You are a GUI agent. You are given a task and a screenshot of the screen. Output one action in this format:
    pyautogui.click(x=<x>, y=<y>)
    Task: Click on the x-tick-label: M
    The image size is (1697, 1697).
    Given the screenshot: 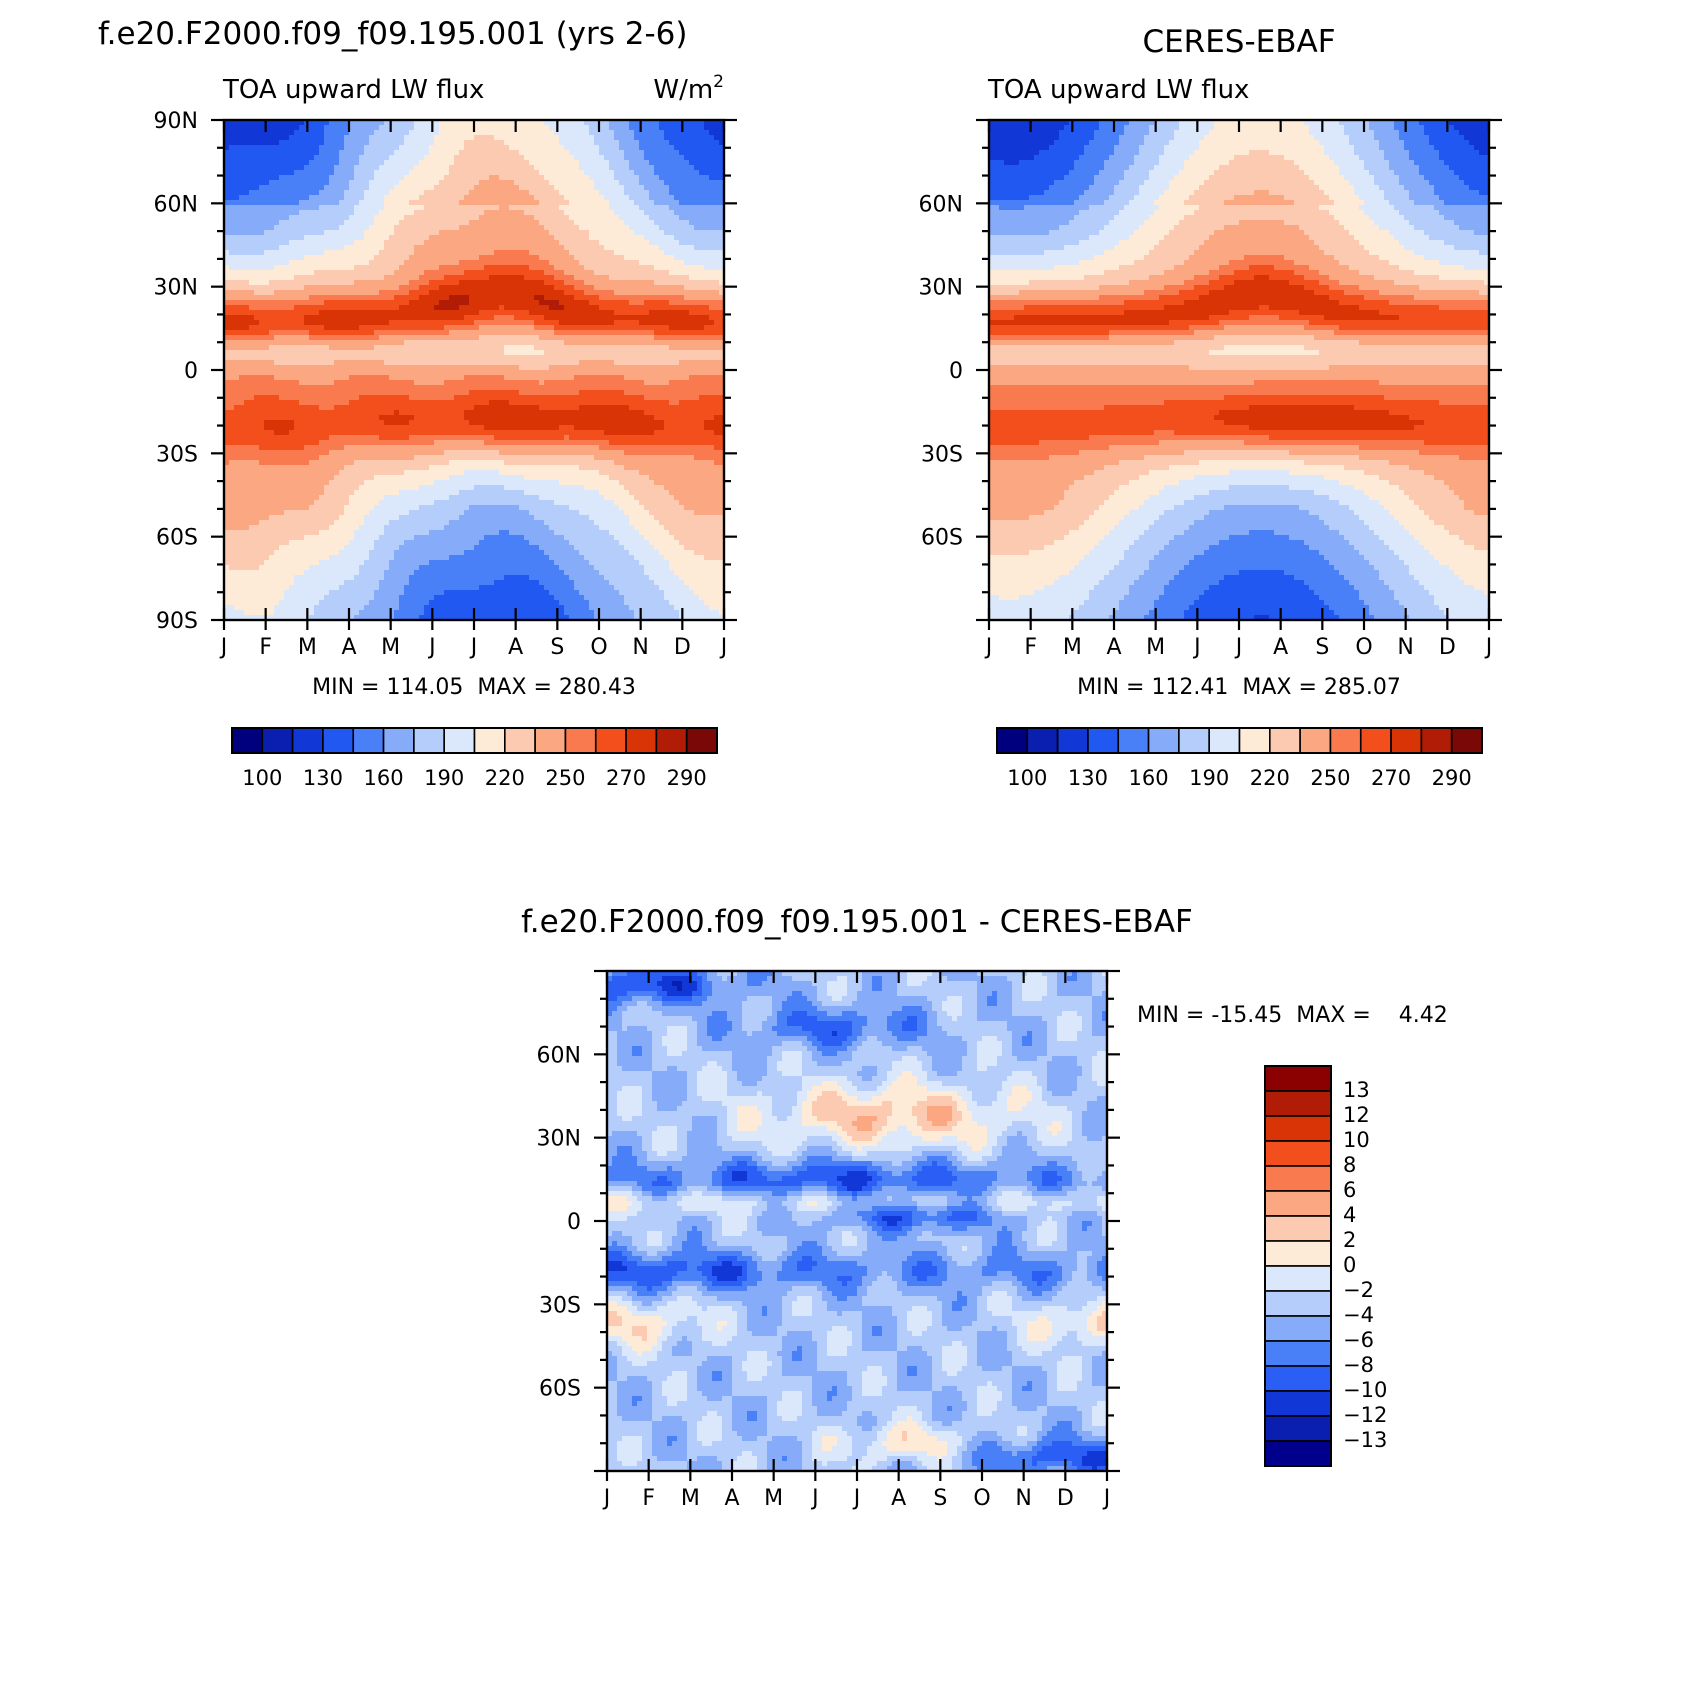 What is the action you would take?
    pyautogui.click(x=773, y=1498)
    